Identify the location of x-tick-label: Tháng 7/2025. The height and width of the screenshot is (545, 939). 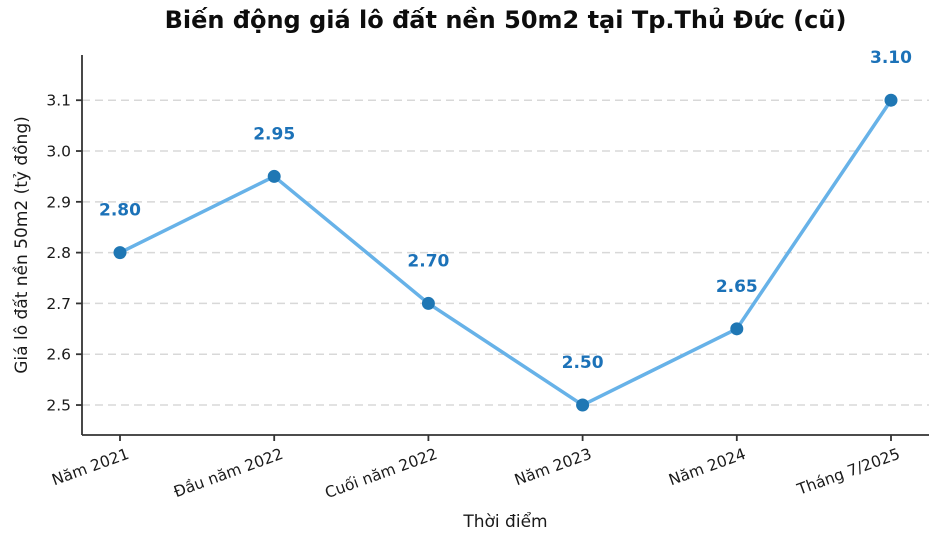
(848, 472).